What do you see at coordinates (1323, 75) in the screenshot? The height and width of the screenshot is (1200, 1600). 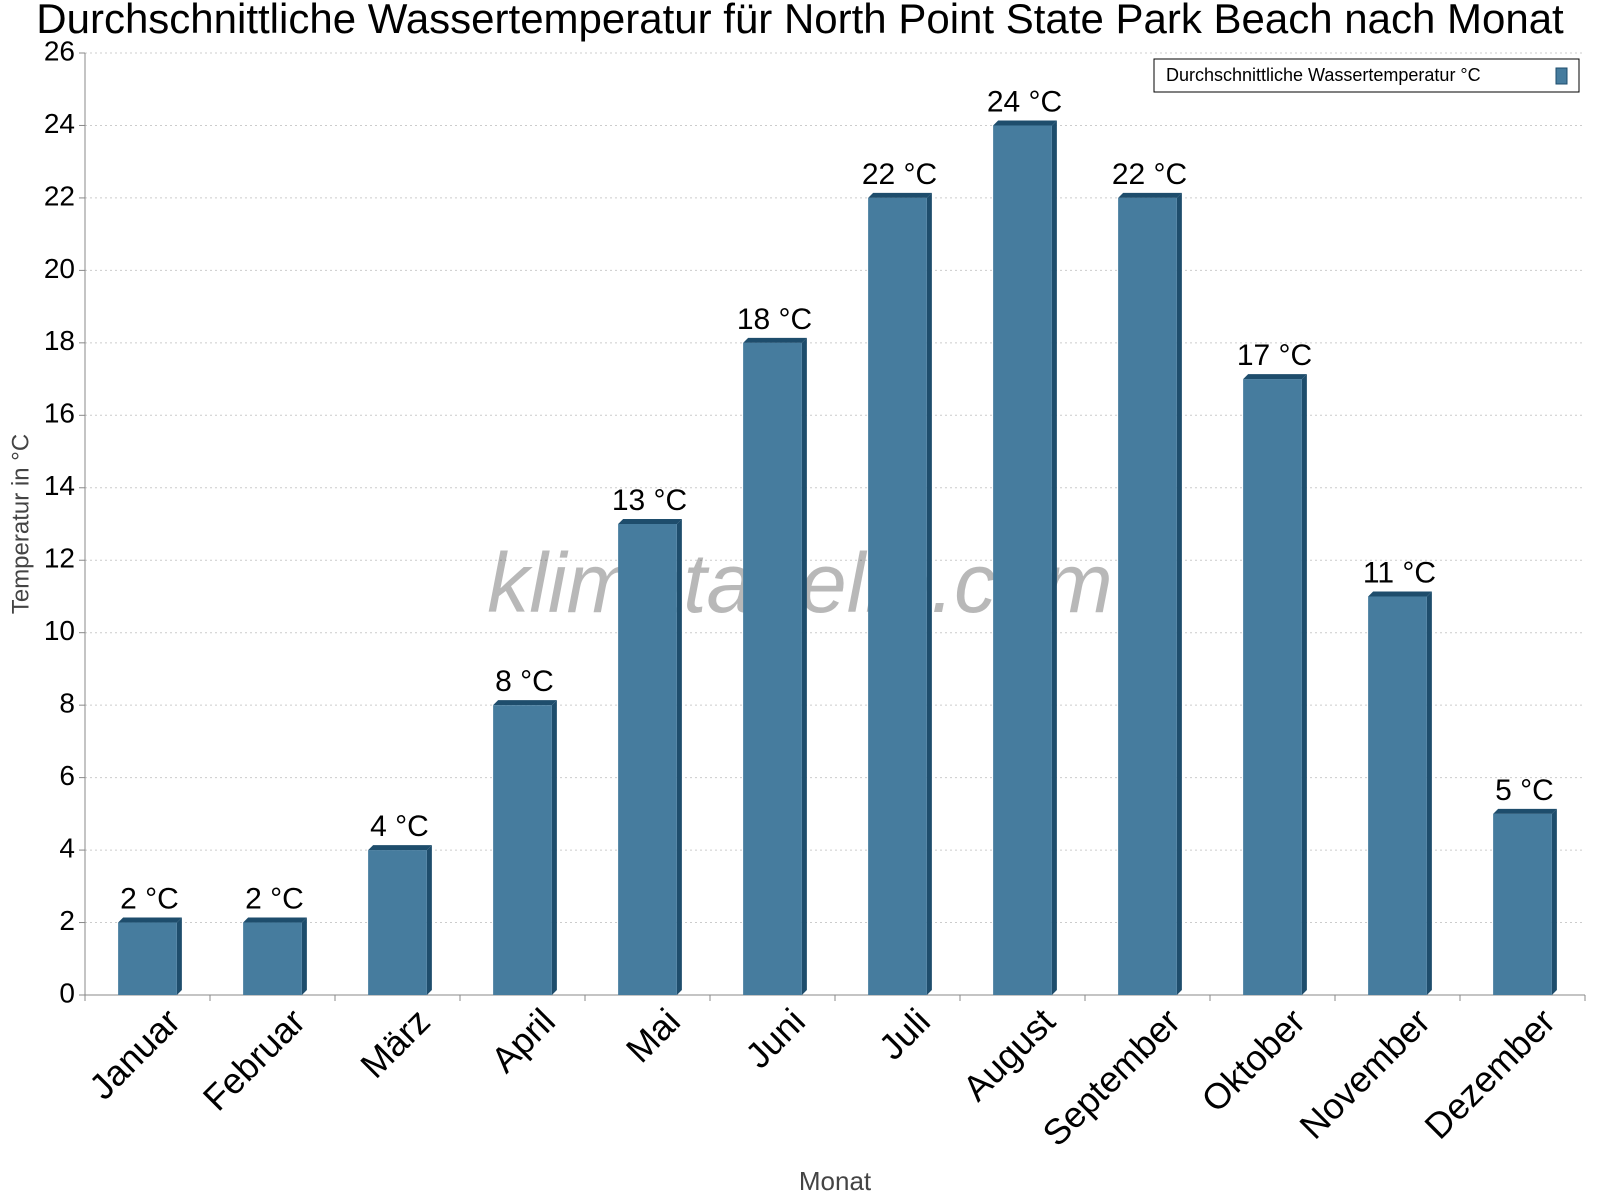 I see `legend-label: Durchschnittliche Wassertemperatur °C` at bounding box center [1323, 75].